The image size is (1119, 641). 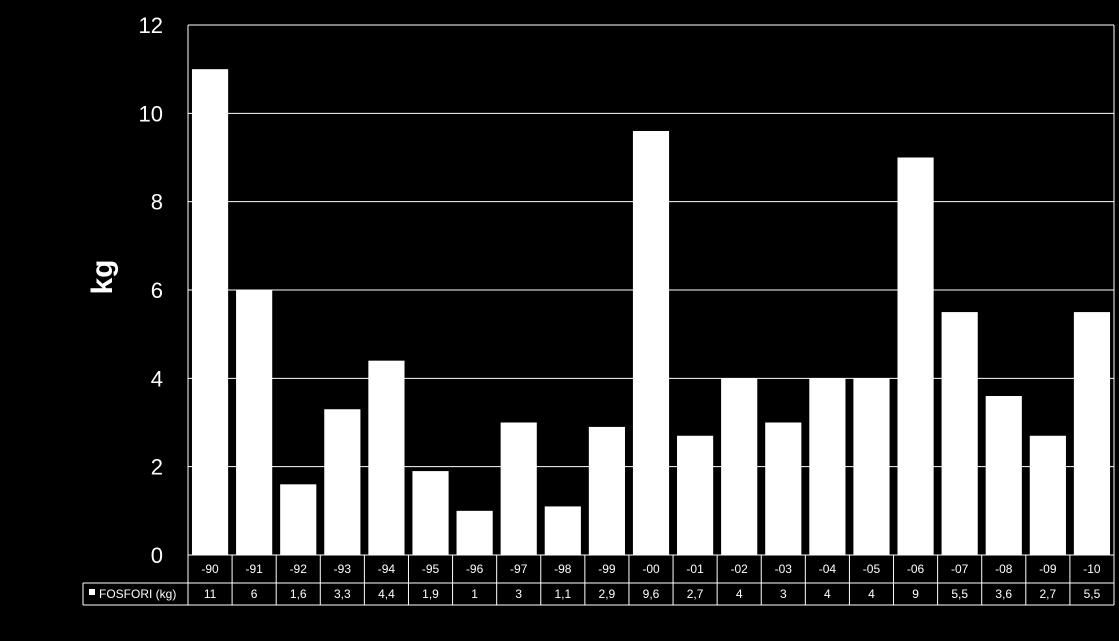 What do you see at coordinates (151, 113) in the screenshot?
I see `y-tick-label: 10` at bounding box center [151, 113].